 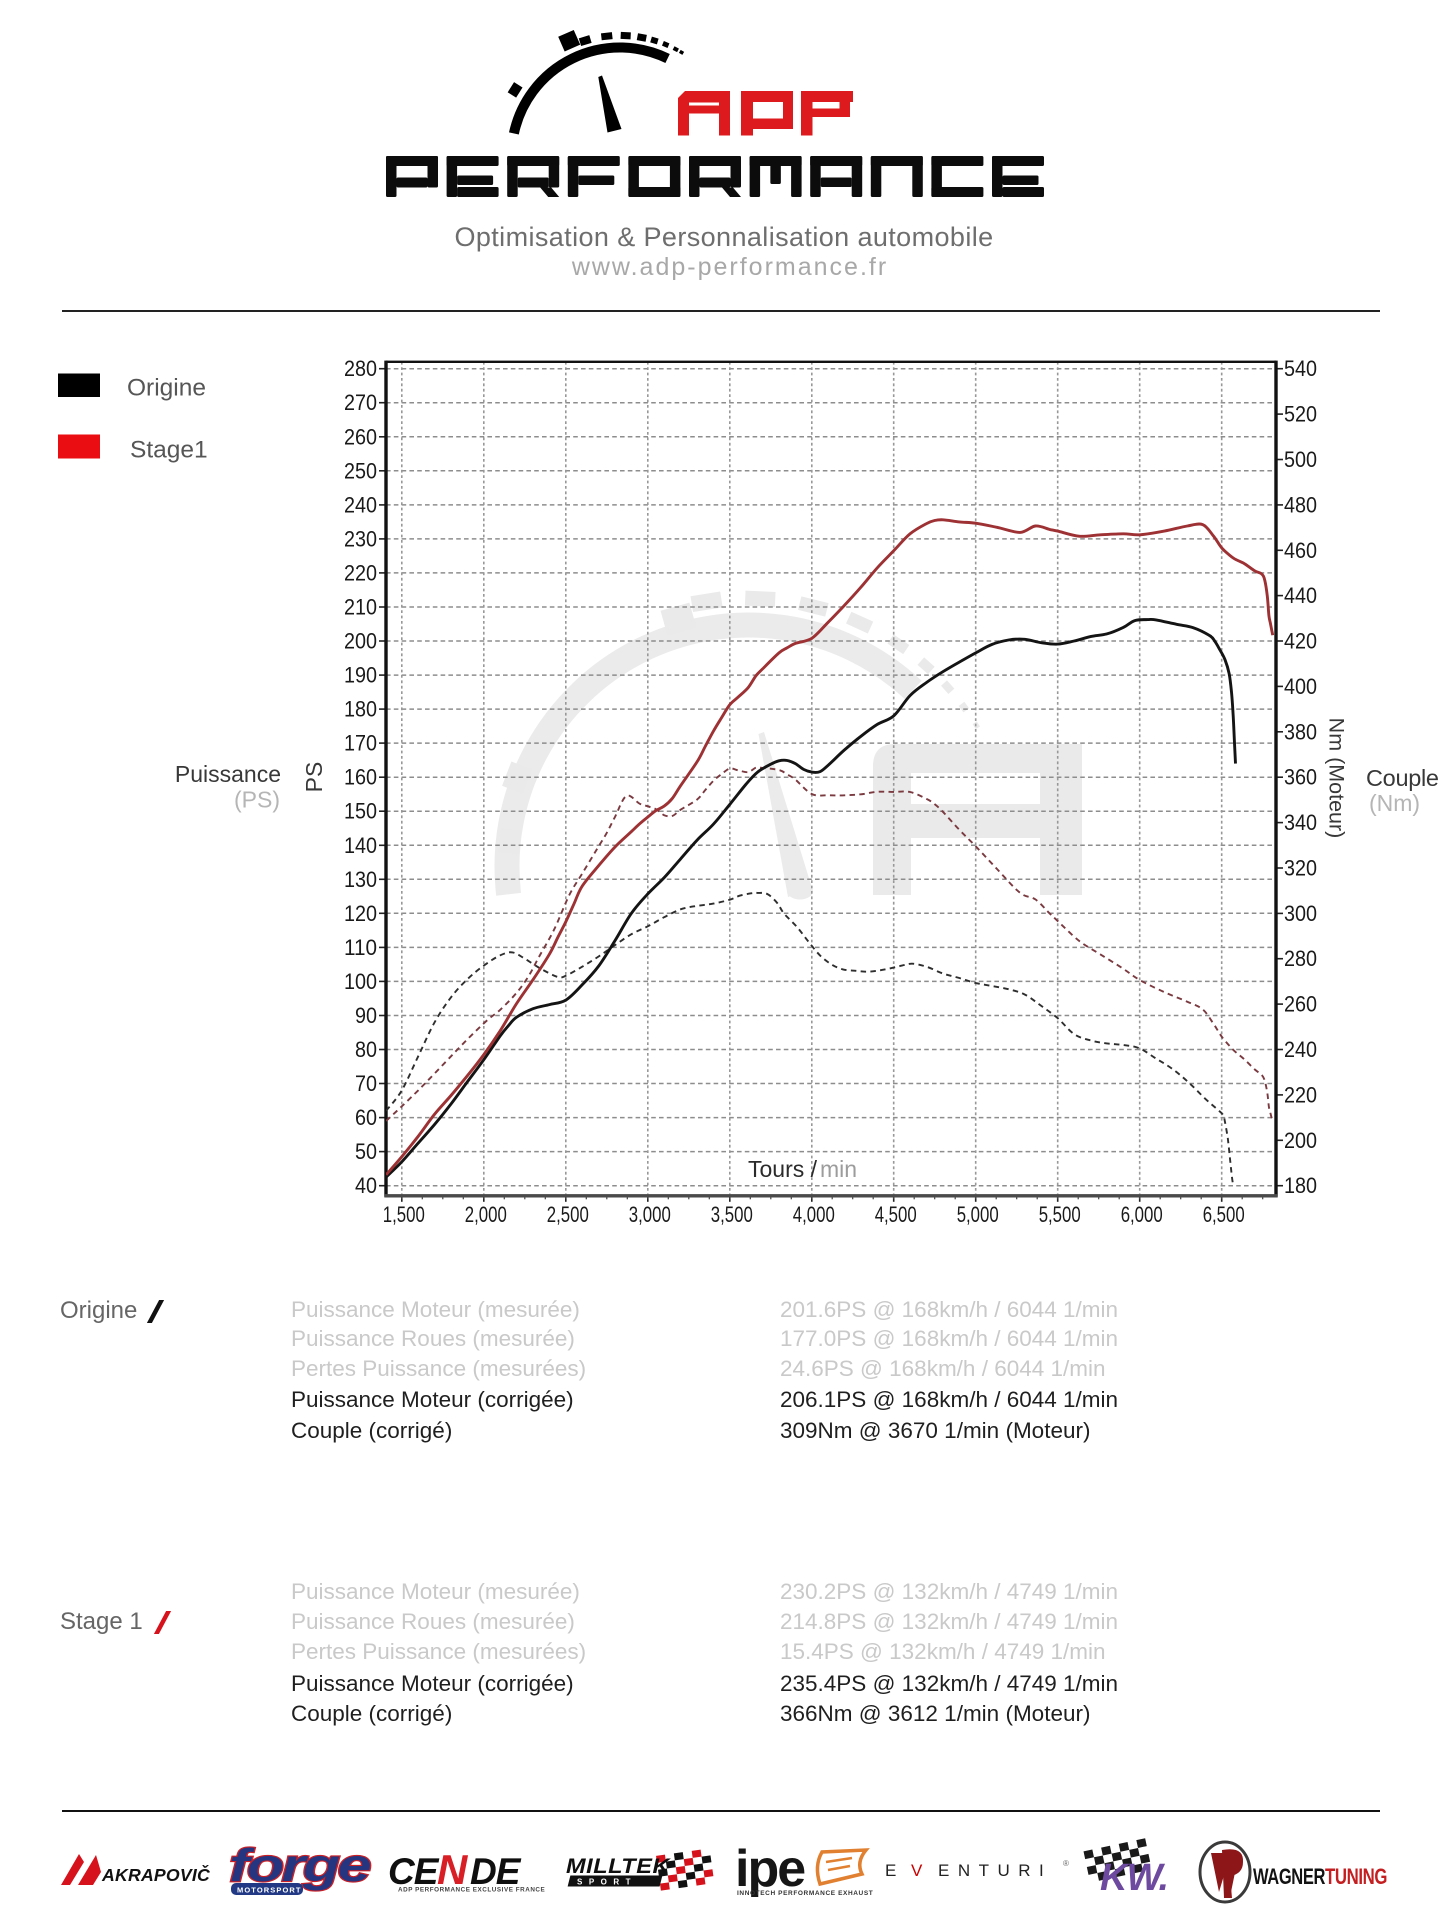 What do you see at coordinates (1300, 822) in the screenshot?
I see `svg-text: 340` at bounding box center [1300, 822].